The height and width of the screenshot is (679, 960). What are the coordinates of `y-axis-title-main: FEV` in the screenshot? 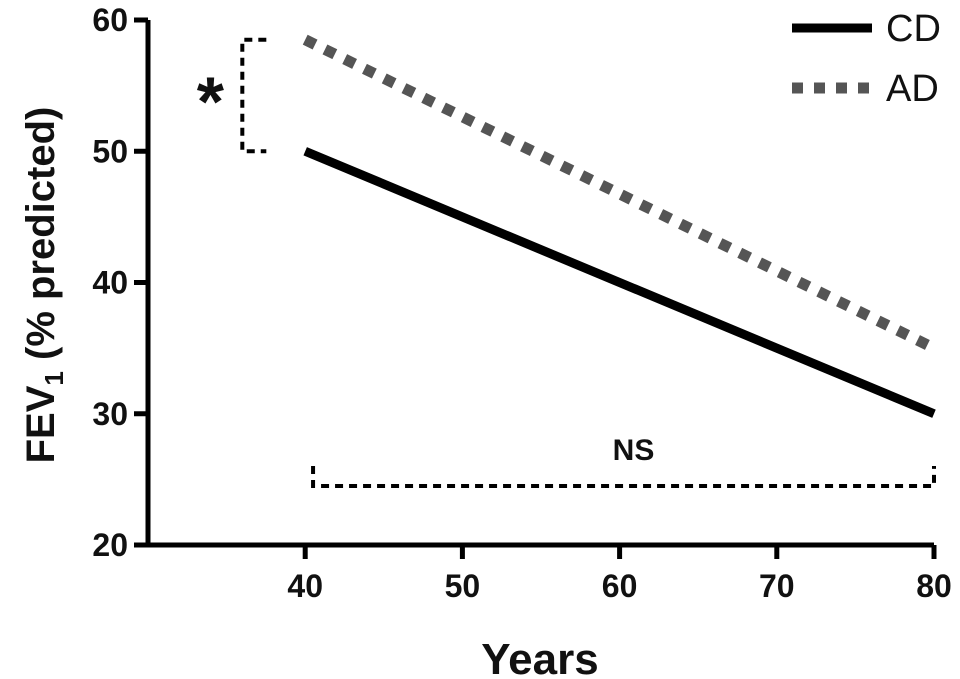 It's located at (41, 424).